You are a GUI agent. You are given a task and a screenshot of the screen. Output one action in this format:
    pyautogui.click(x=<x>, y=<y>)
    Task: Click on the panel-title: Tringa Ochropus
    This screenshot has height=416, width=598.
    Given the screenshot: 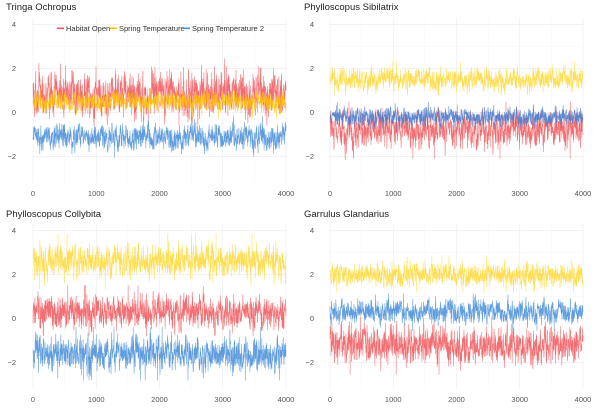 What is the action you would take?
    pyautogui.click(x=41, y=7)
    